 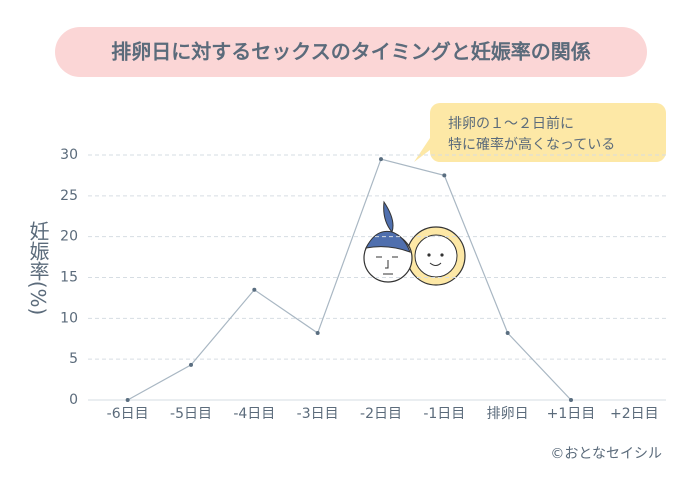 I want to click on x-tick-label: -2日目, so click(x=381, y=414).